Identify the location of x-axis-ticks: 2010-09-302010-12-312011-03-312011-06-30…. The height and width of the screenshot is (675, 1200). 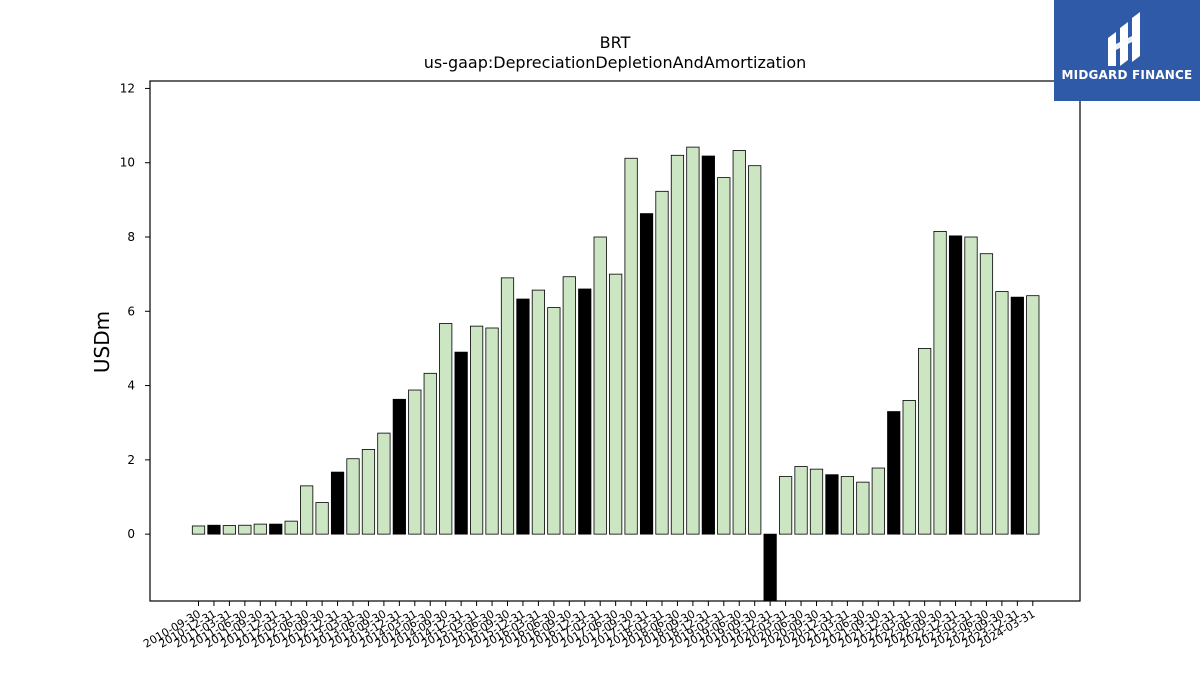
(589, 626).